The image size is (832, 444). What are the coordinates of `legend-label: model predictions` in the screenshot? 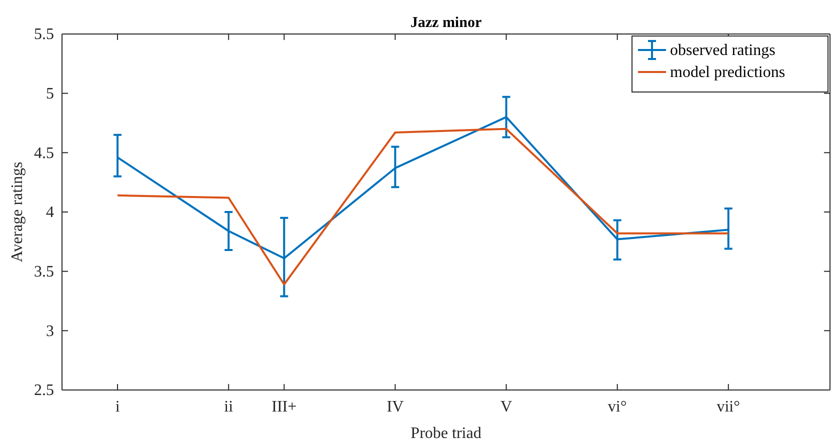 It's located at (728, 72).